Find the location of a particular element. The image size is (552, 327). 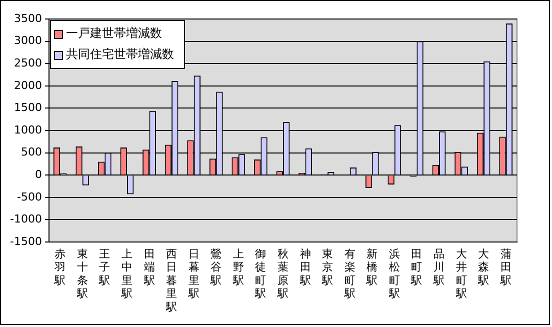

x-tick-label: 鶯谷駅 is located at coordinates (216, 267).